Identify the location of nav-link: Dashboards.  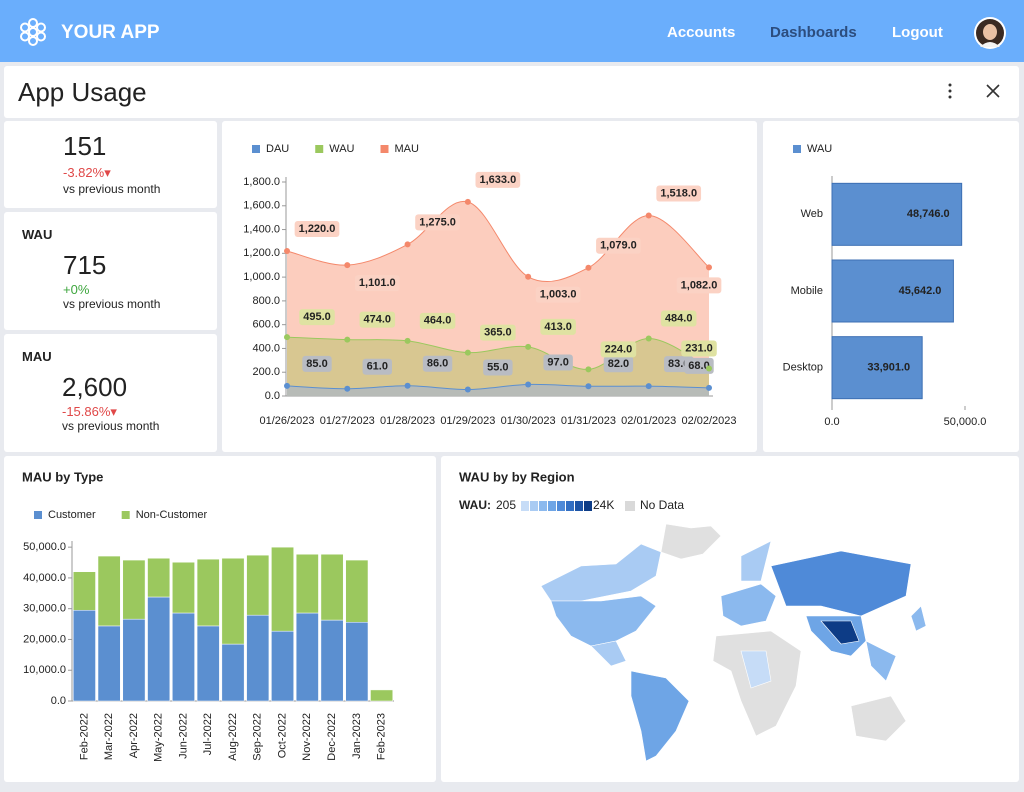
(813, 32).